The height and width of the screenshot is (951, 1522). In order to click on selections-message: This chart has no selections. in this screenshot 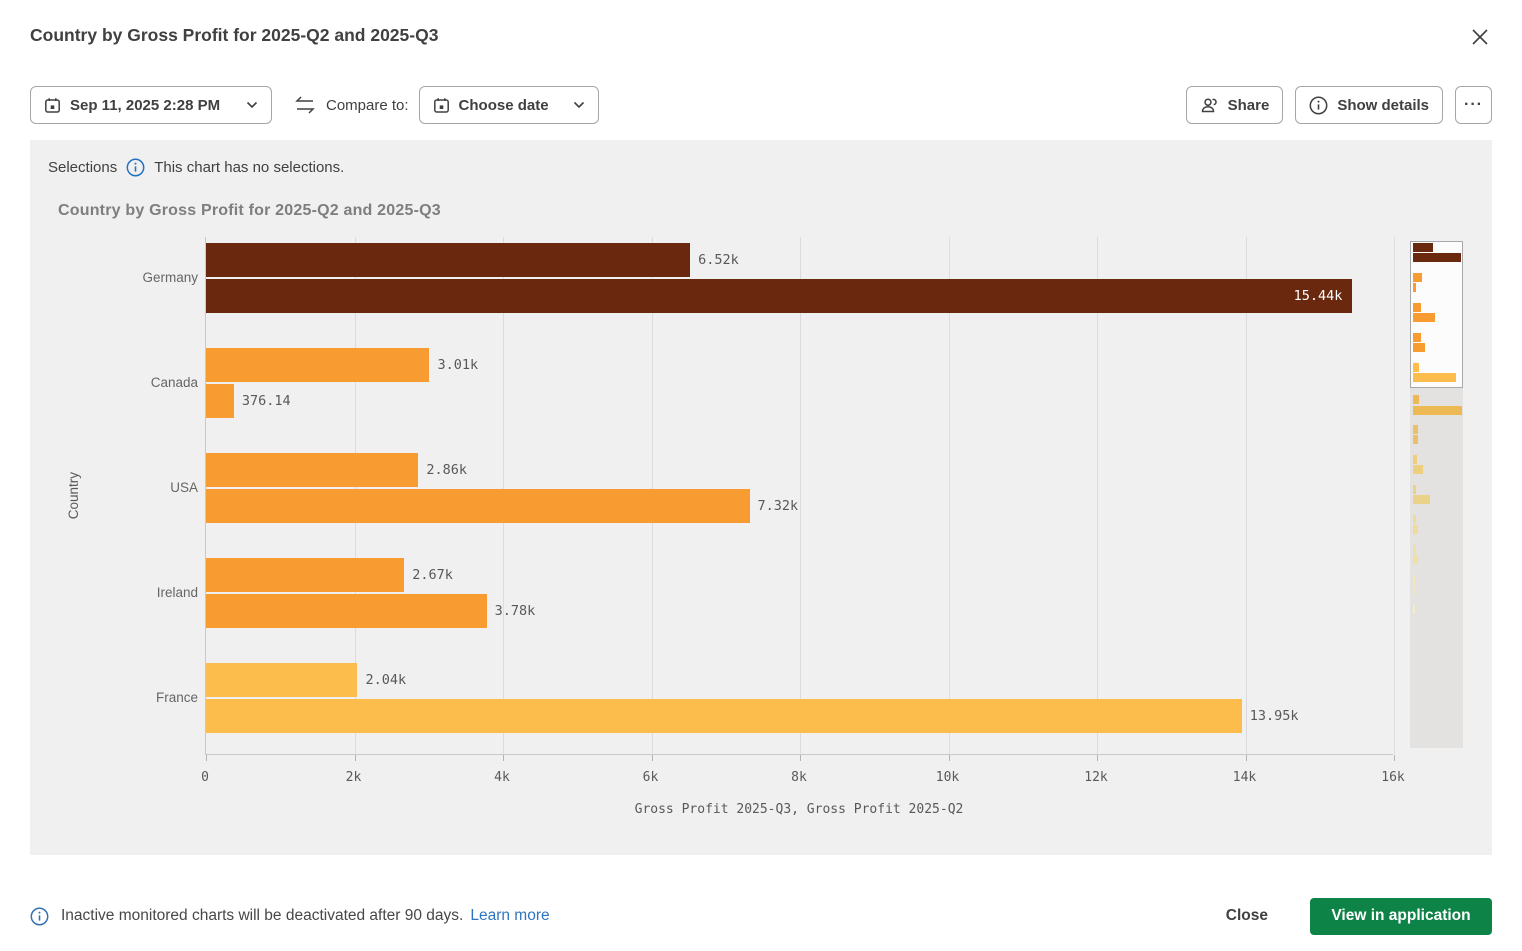, I will do `click(249, 167)`.